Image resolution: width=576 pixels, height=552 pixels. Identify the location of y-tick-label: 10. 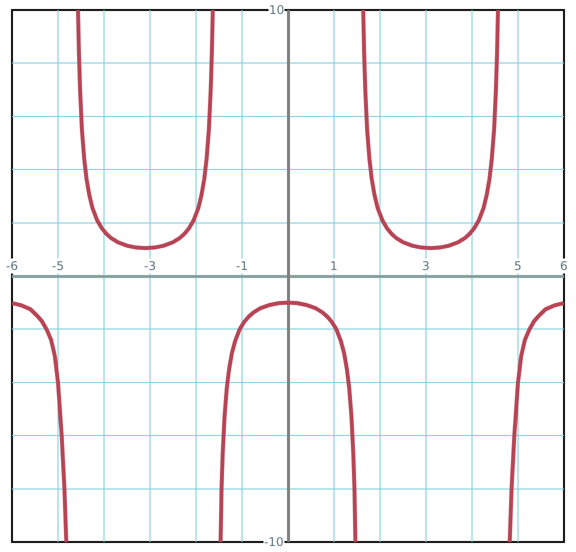
(276, 10).